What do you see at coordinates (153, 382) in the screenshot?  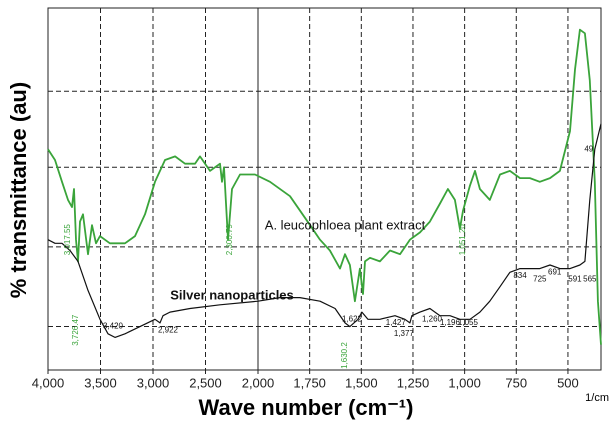 I see `x-tick-label: 3,000` at bounding box center [153, 382].